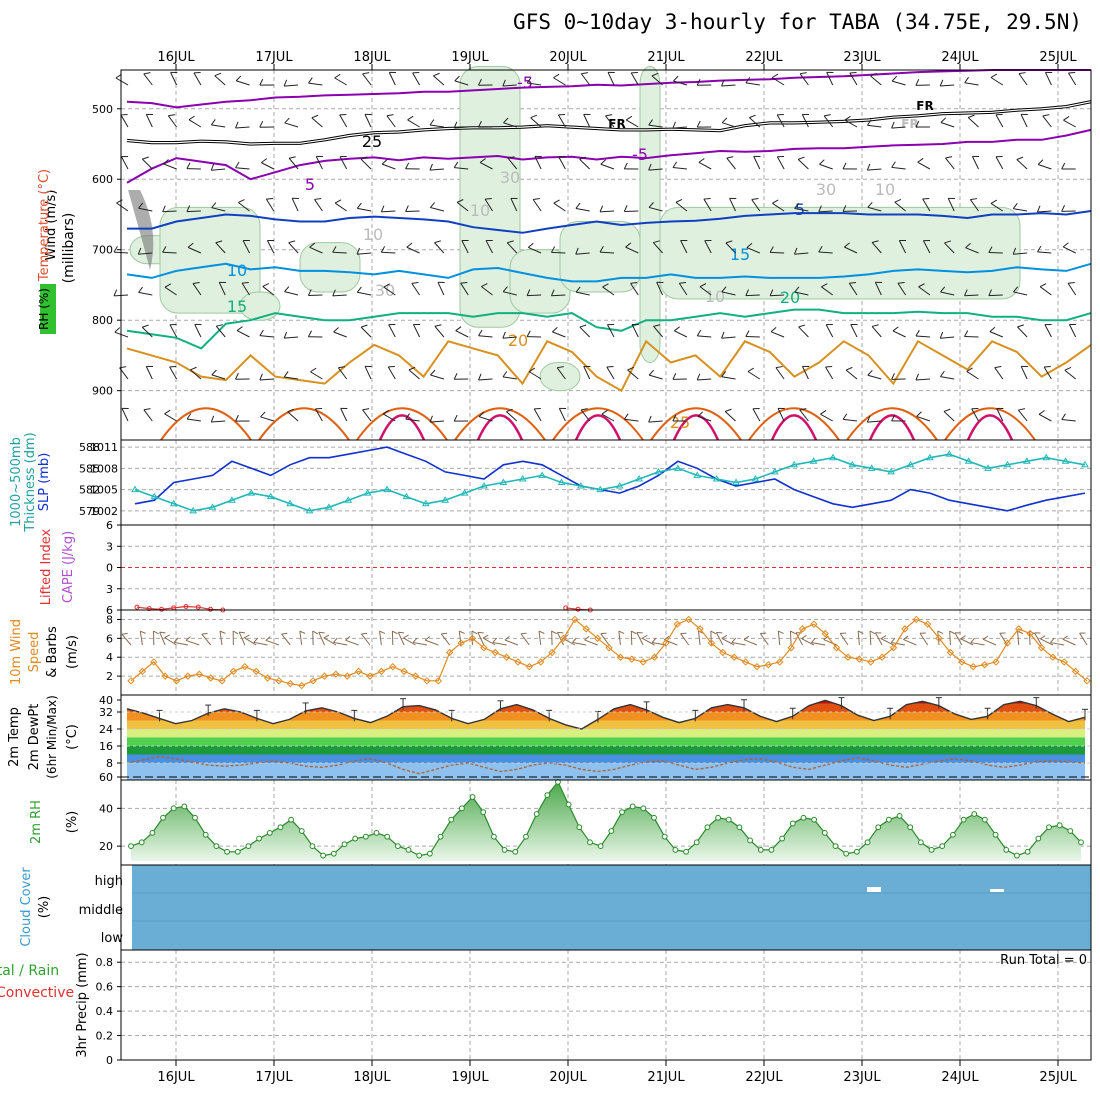 This screenshot has height=1104, width=1100. I want to click on rh-label-1: 2m RH, so click(36, 822).